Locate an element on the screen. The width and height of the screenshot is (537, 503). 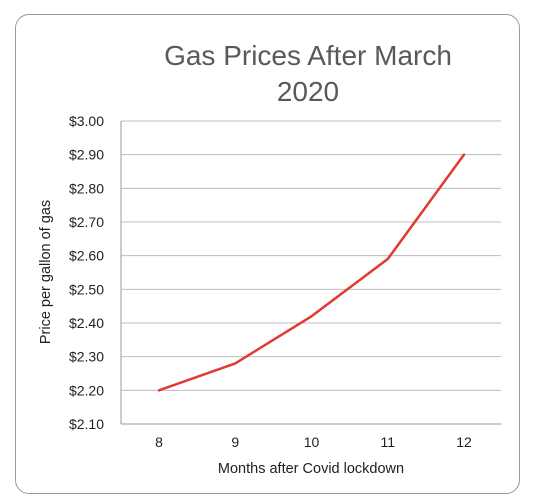
y-tick-label: $2.20 is located at coordinates (86, 390).